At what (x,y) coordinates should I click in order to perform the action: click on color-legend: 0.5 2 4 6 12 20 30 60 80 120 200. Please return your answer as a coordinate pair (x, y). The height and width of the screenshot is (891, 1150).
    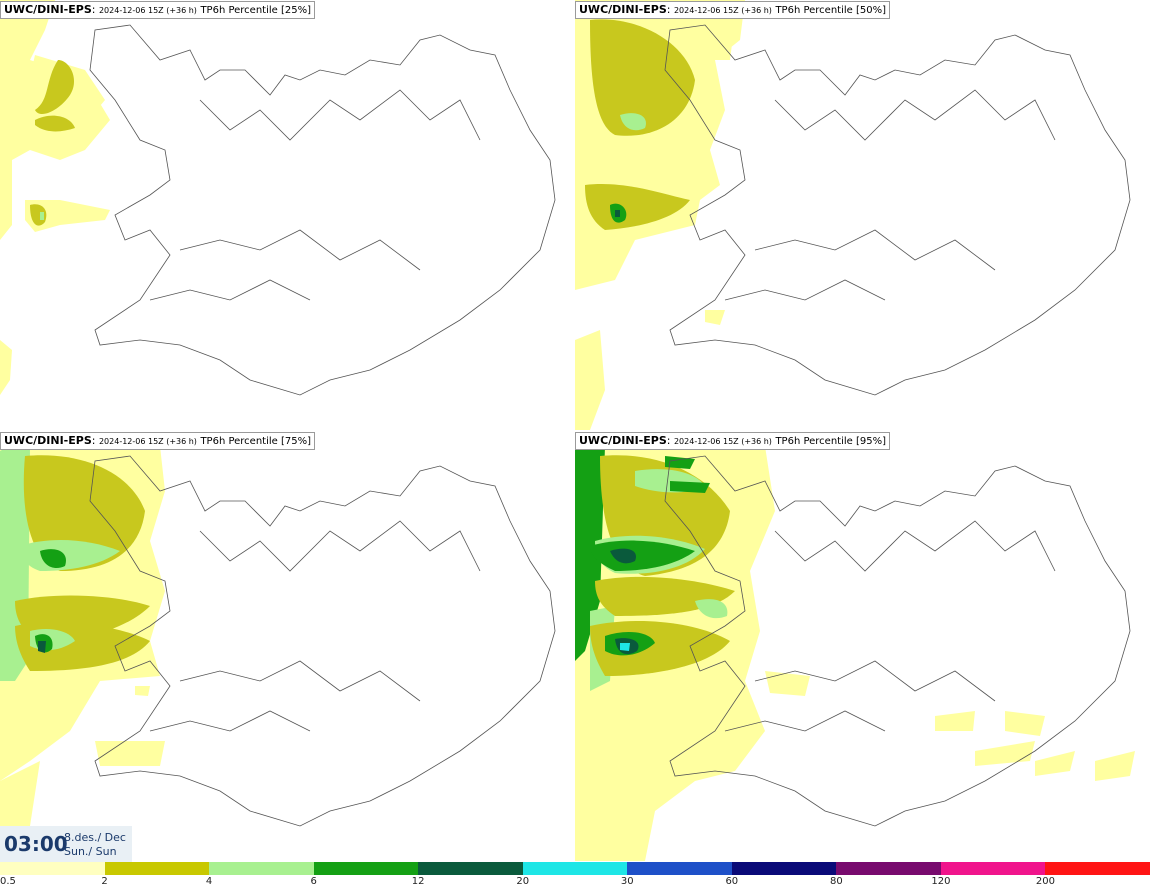
    Looking at the image, I should click on (575, 876).